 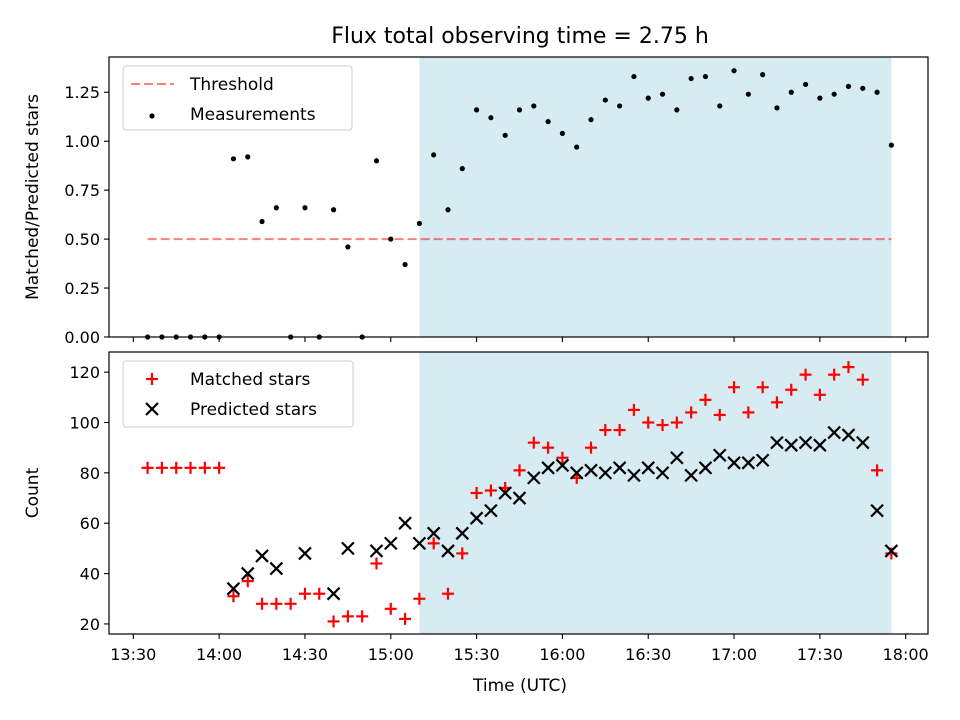 I want to click on legend-predicted-label: Predicted stars, so click(x=253, y=410).